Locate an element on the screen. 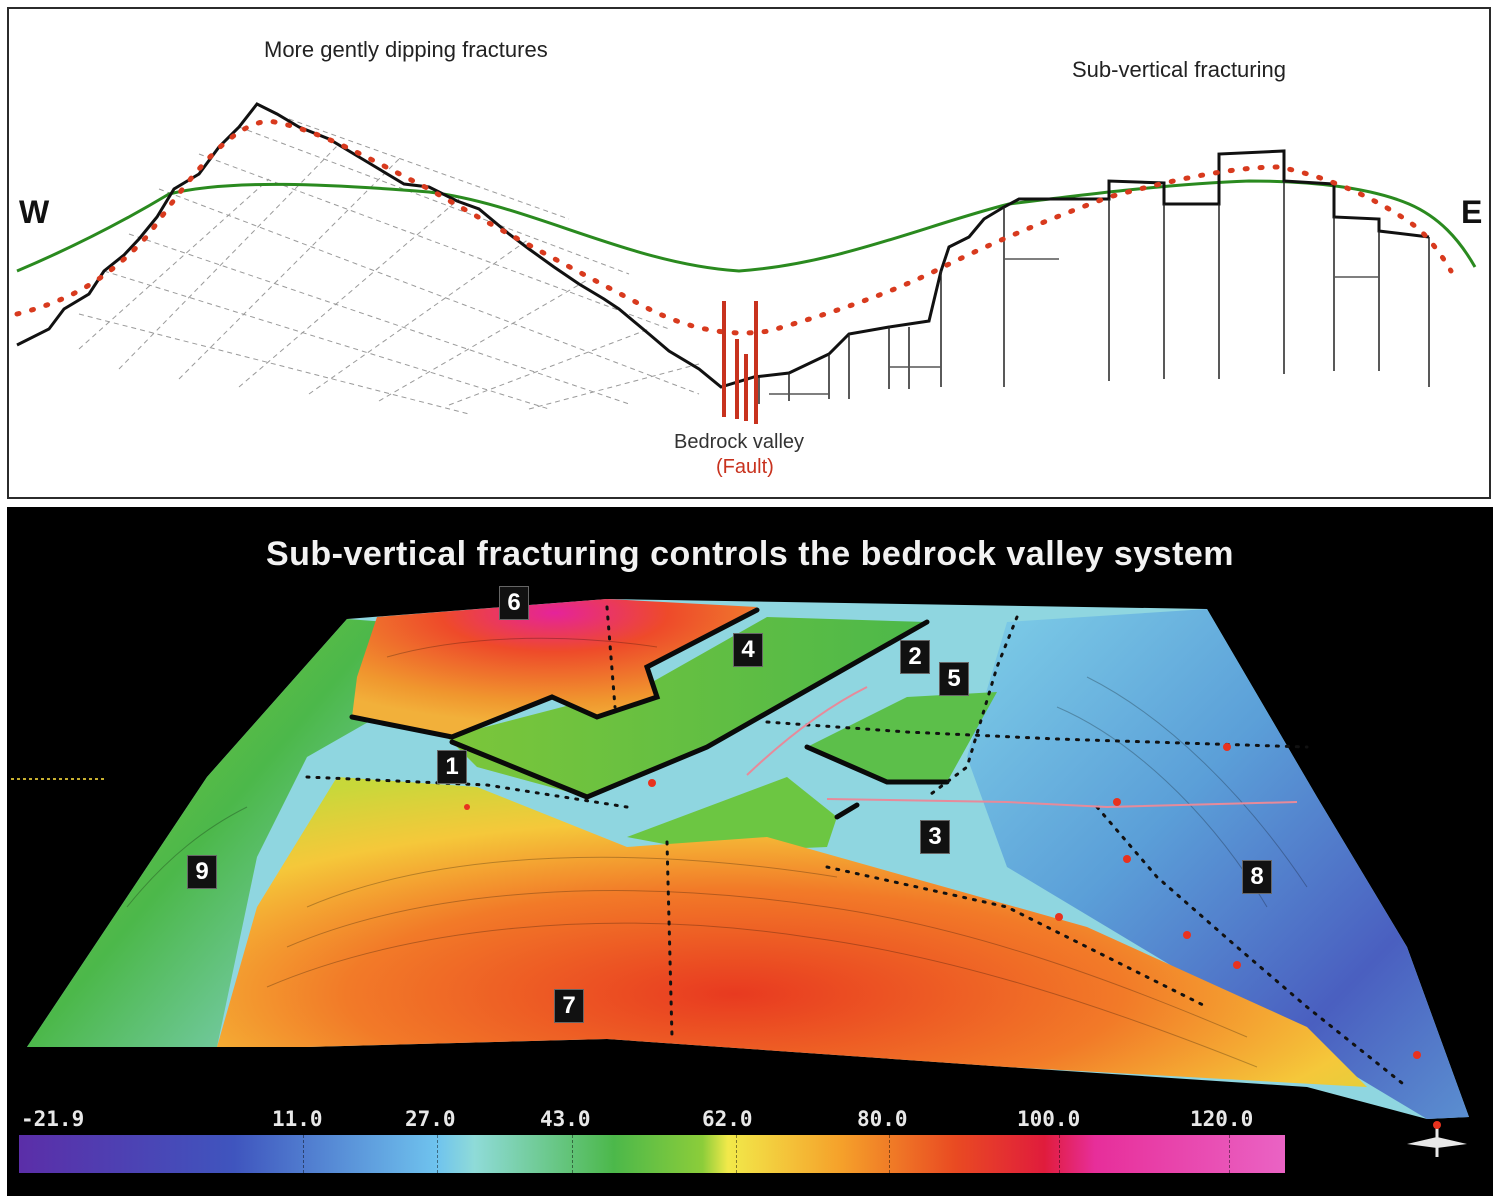 This screenshot has width=1500, height=1204. region-label-6: 6 is located at coordinates (514, 603).